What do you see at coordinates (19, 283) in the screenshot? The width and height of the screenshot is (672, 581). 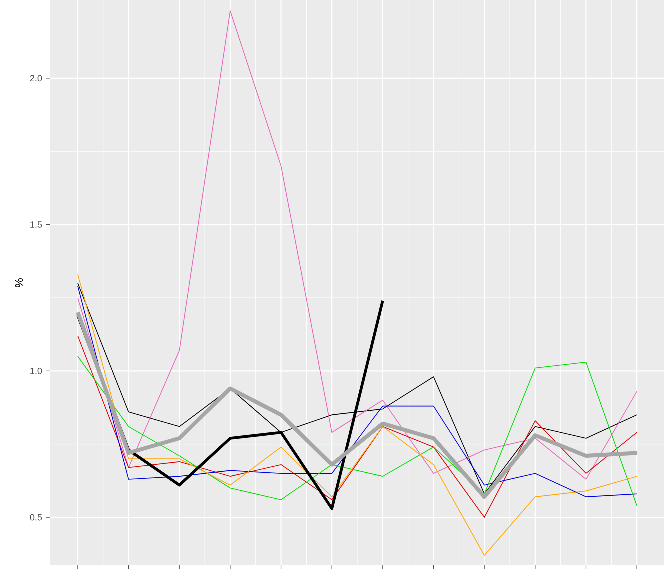 I see `y-axis-title: %` at bounding box center [19, 283].